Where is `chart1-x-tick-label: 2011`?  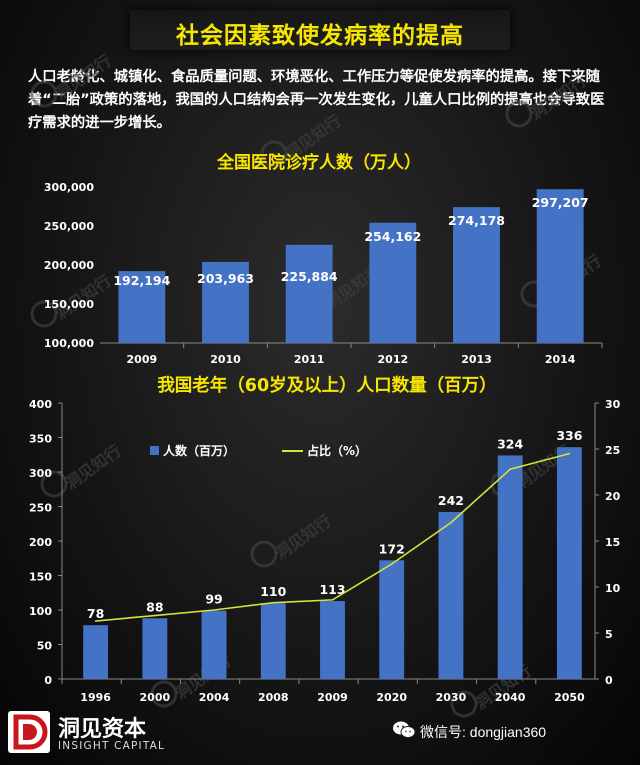 chart1-x-tick-label: 2011 is located at coordinates (309, 359).